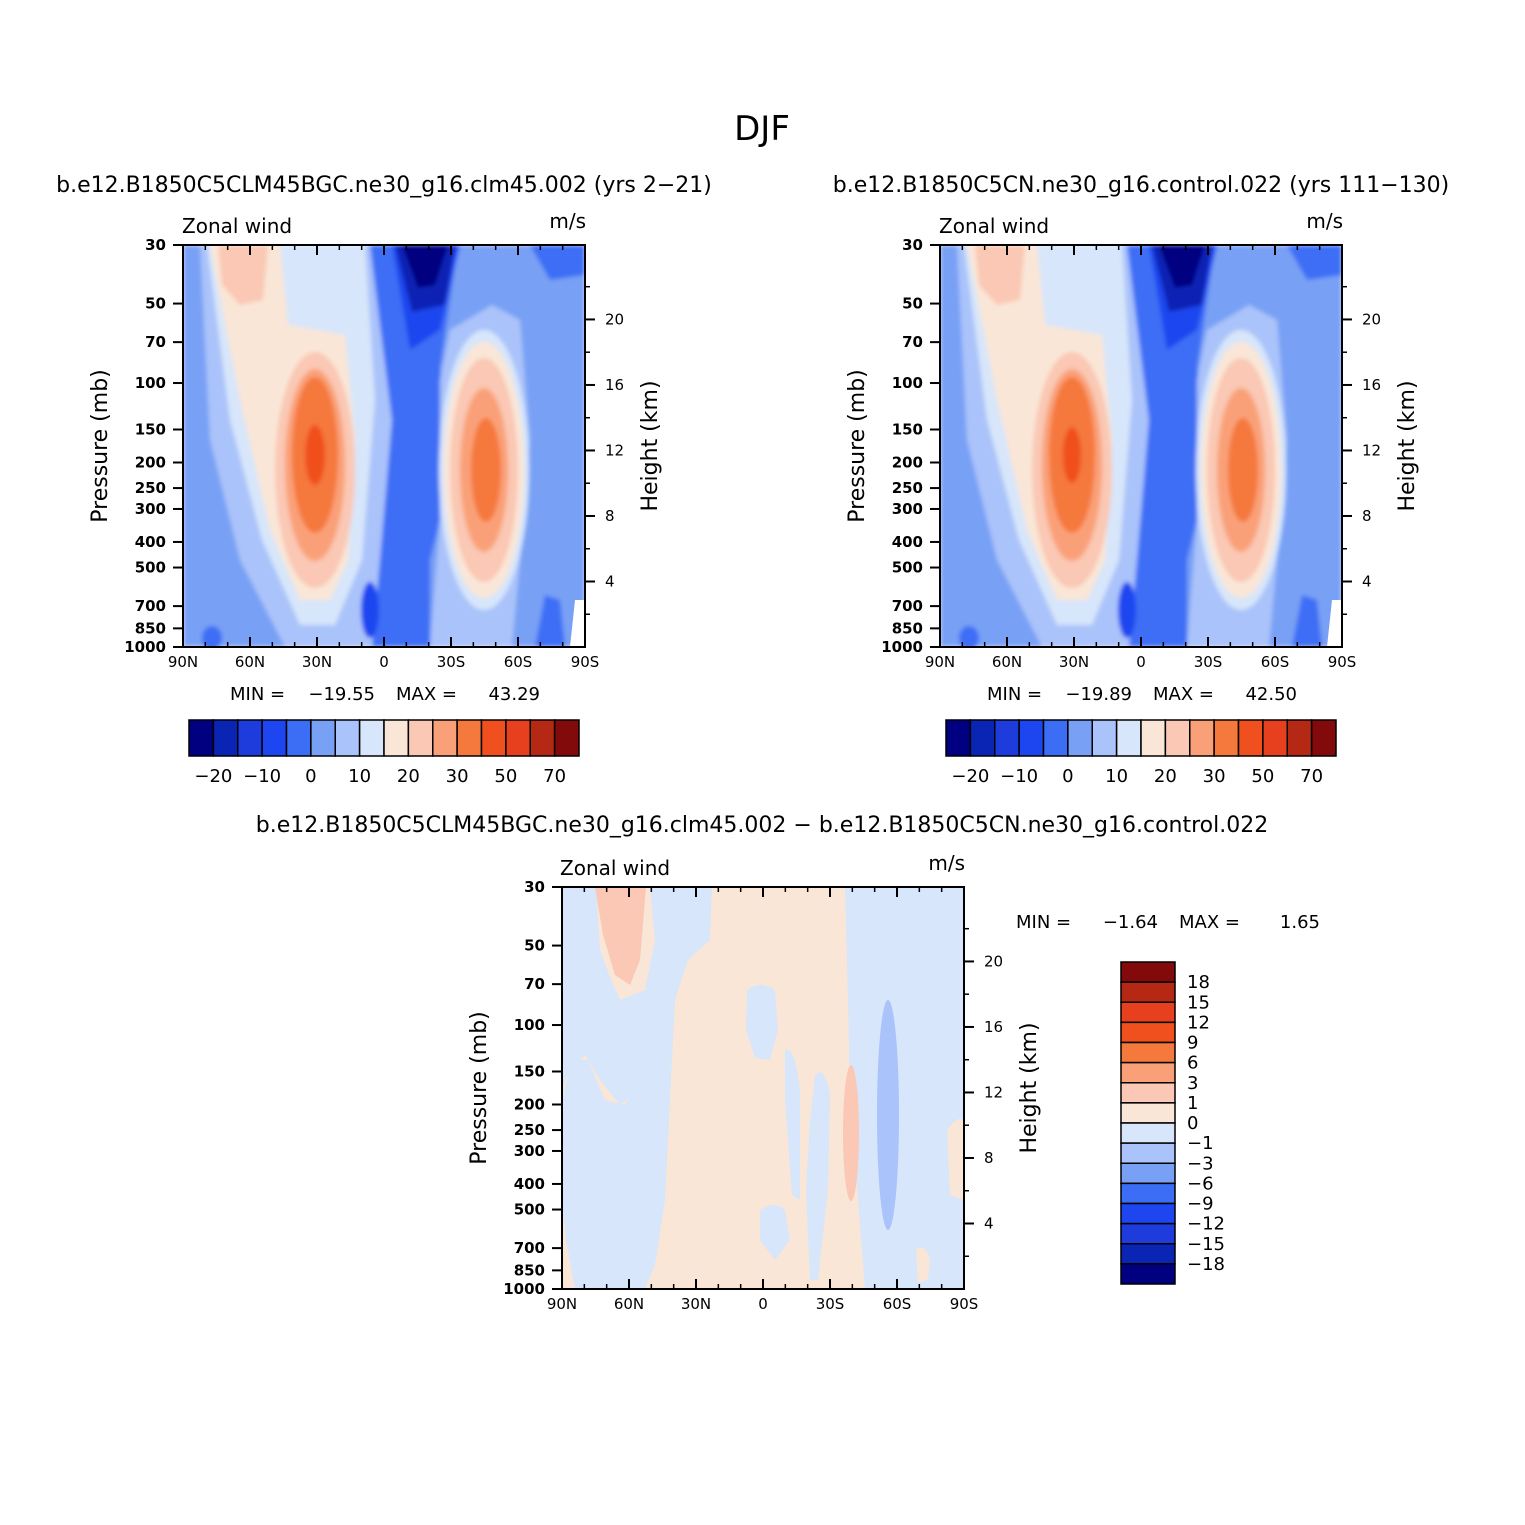 Image resolution: width=1525 pixels, height=1525 pixels. What do you see at coordinates (341, 694) in the screenshot?
I see `min-value-top-left: −19.55` at bounding box center [341, 694].